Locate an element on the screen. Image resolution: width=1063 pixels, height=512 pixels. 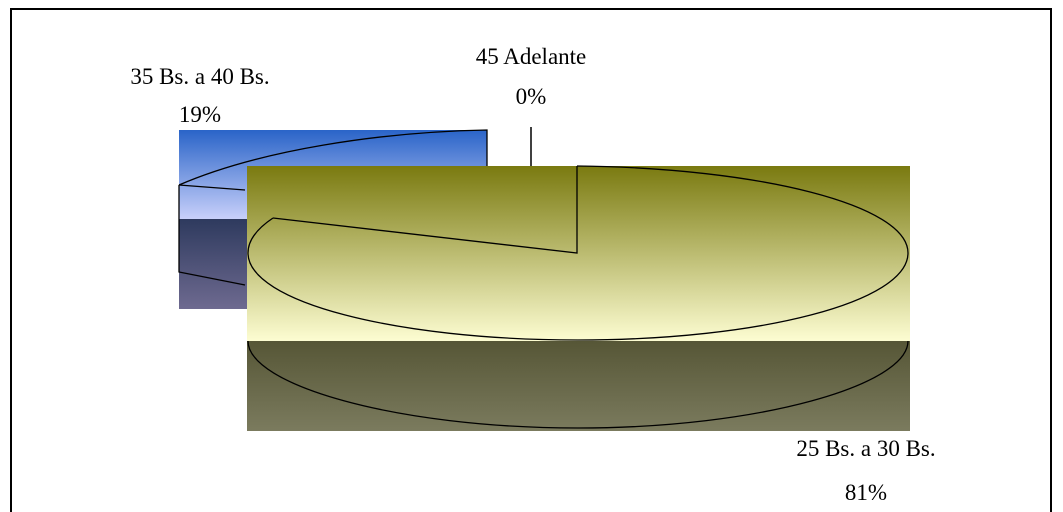
label-25-30-percent: 81% is located at coordinates (866, 492).